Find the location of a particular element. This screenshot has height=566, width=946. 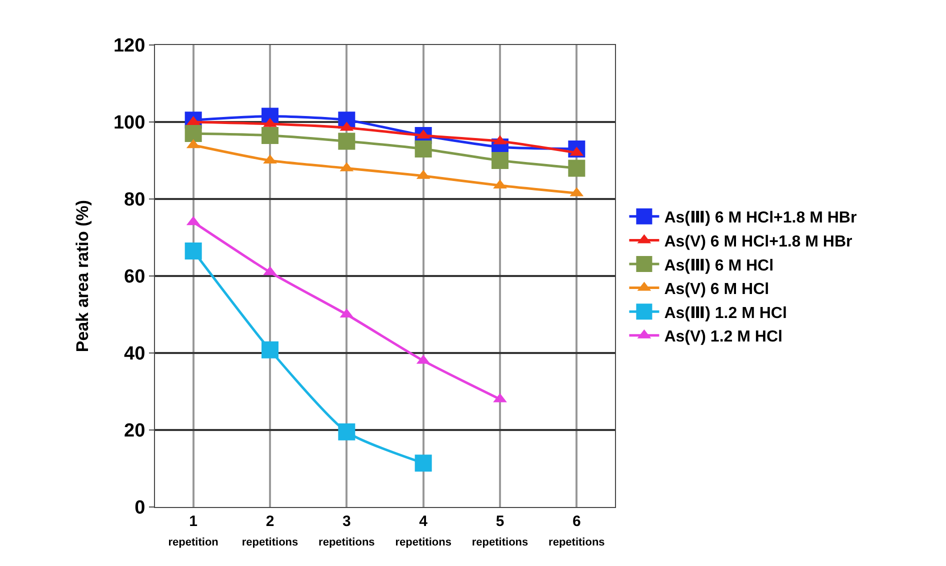

x-tick-label: 4 repetitions is located at coordinates (423, 530).